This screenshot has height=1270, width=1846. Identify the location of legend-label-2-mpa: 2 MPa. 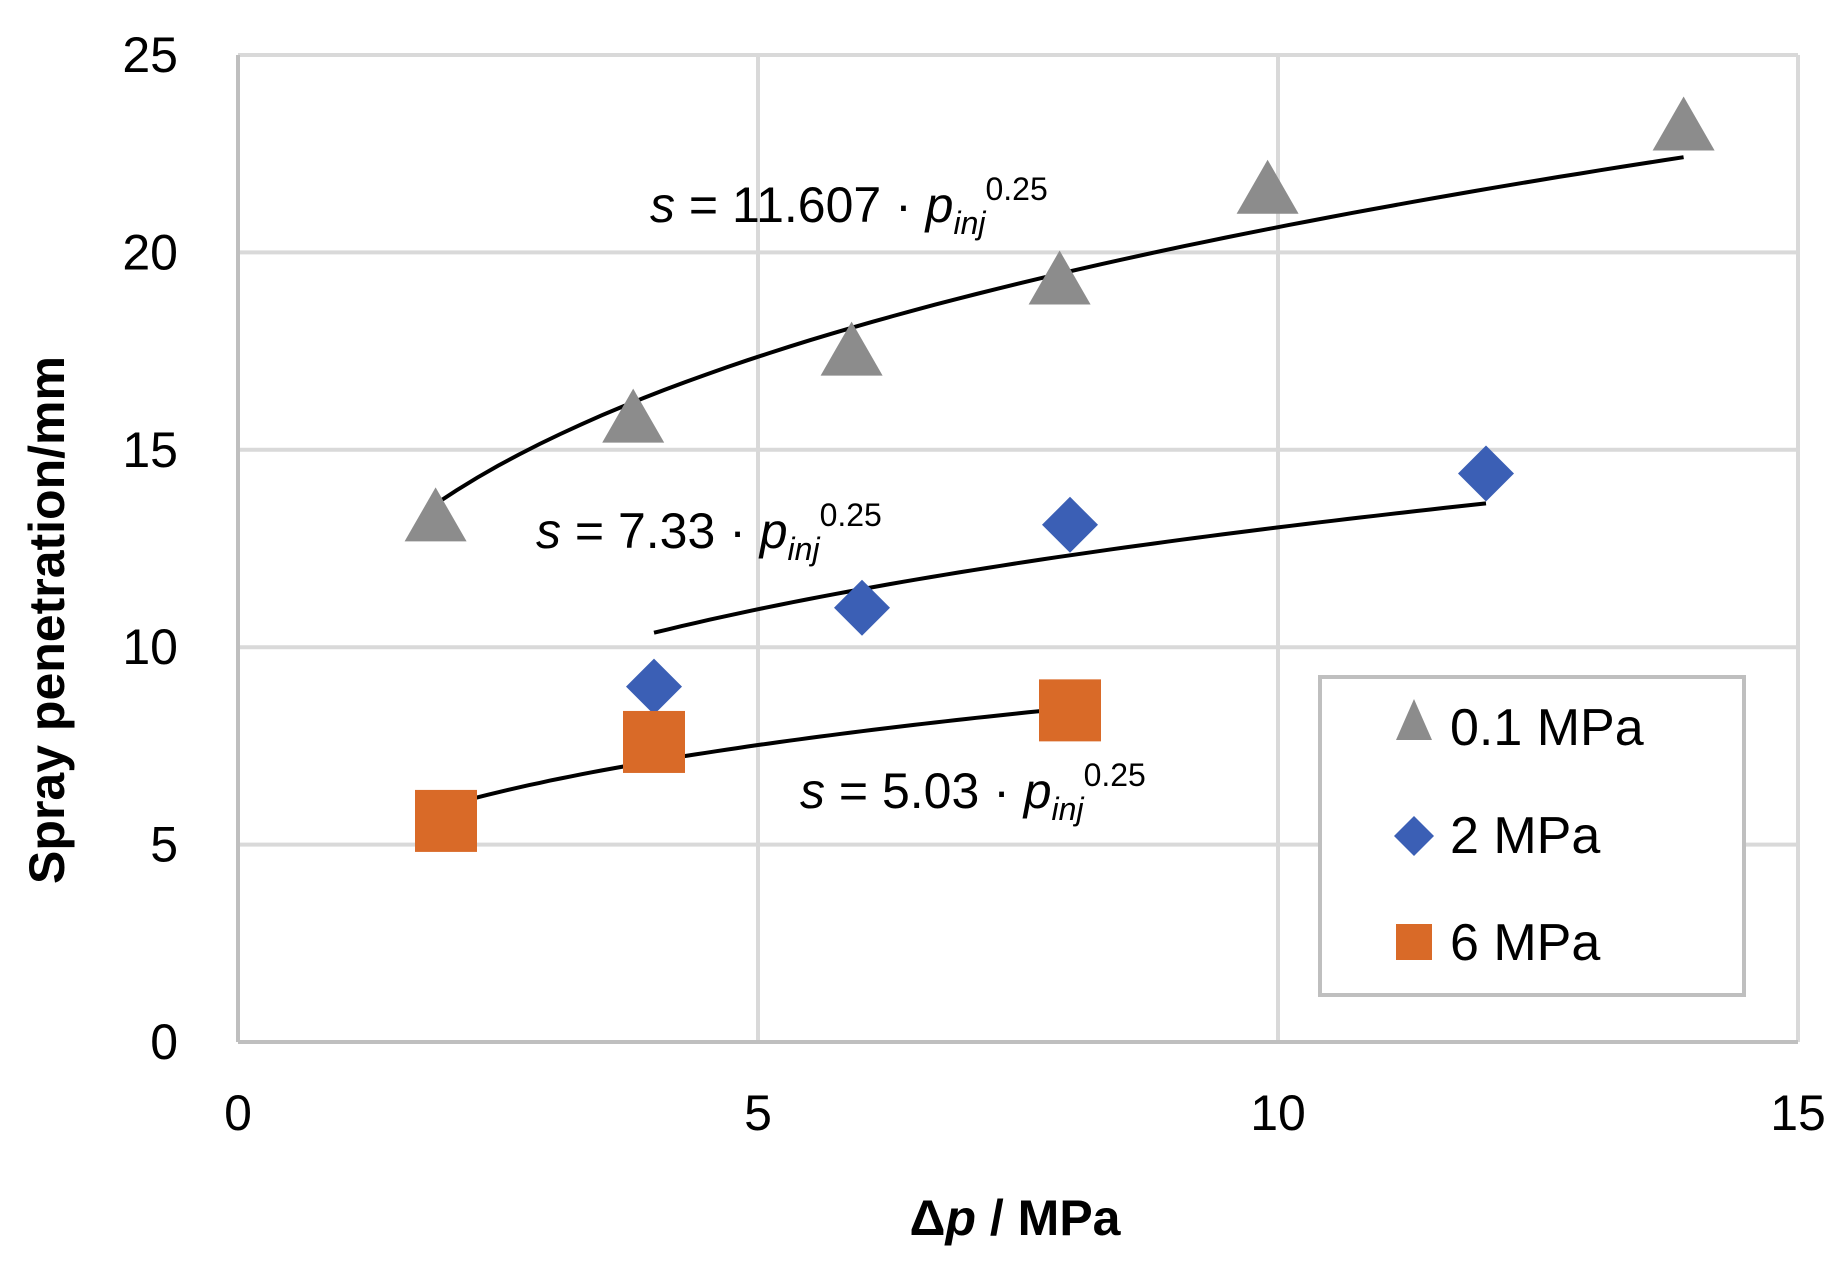
(1525, 836).